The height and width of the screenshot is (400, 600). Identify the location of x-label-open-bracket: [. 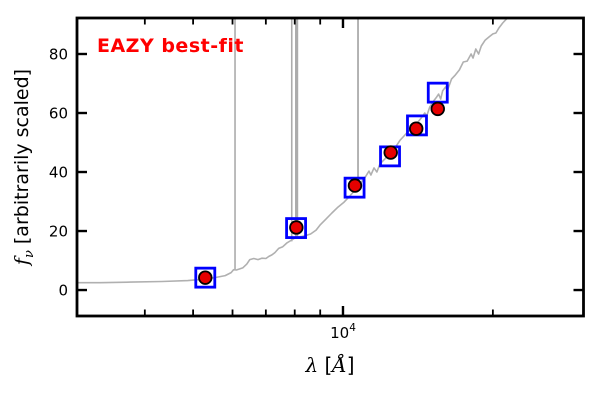
(325, 365).